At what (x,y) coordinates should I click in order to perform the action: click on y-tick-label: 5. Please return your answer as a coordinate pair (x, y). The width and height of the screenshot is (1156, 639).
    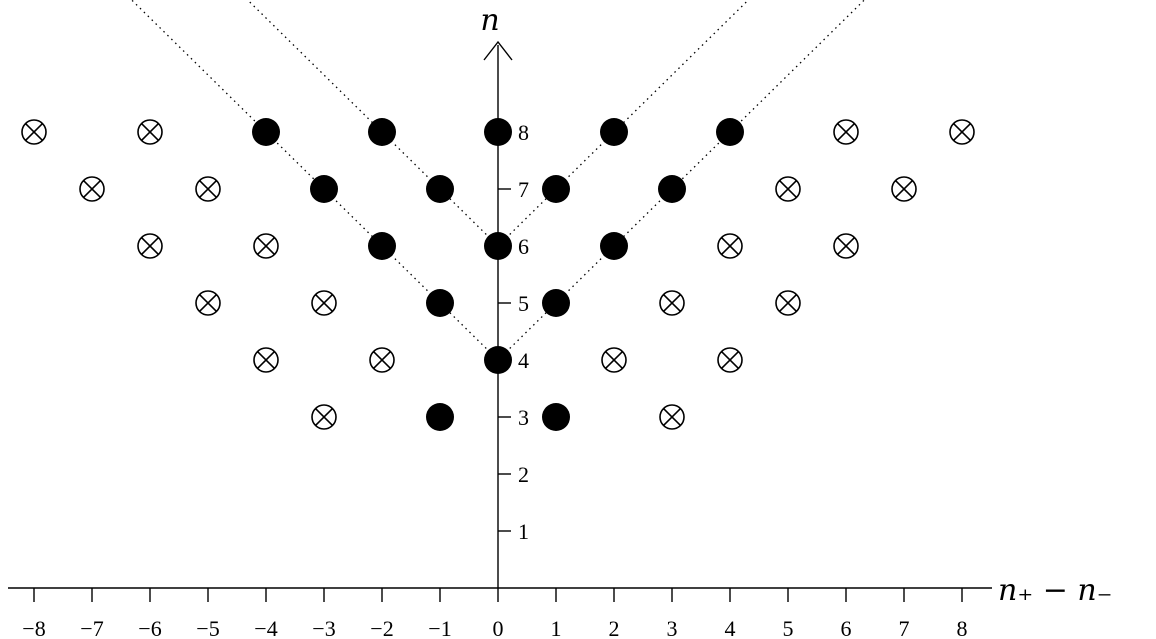
    Looking at the image, I should click on (523, 303).